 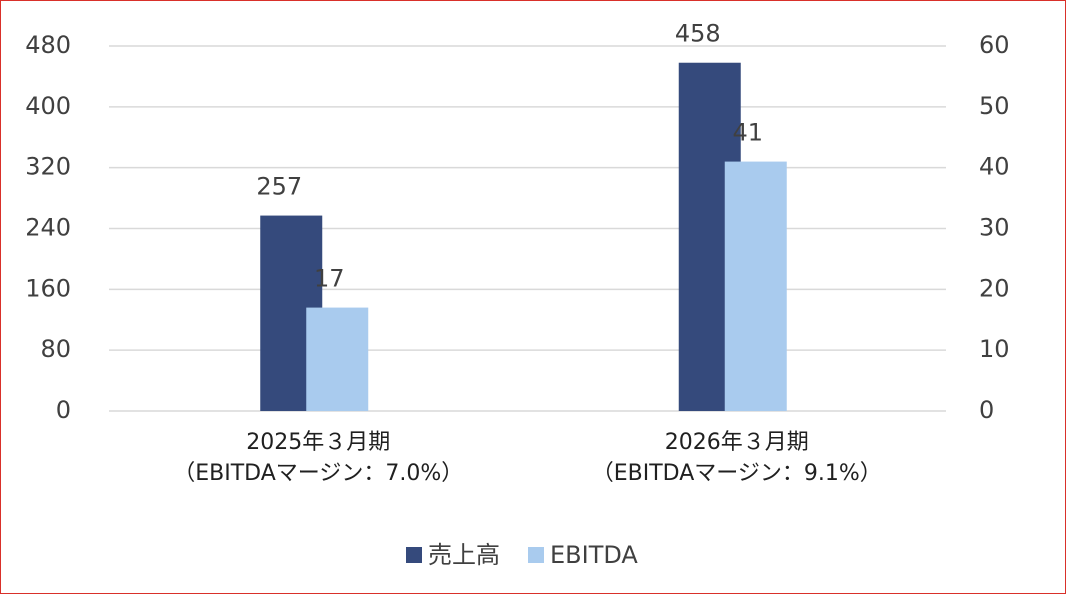 I want to click on x-tick-label: 2026年３月期 （EBITDAマージン：9.1%）, so click(x=736, y=458).